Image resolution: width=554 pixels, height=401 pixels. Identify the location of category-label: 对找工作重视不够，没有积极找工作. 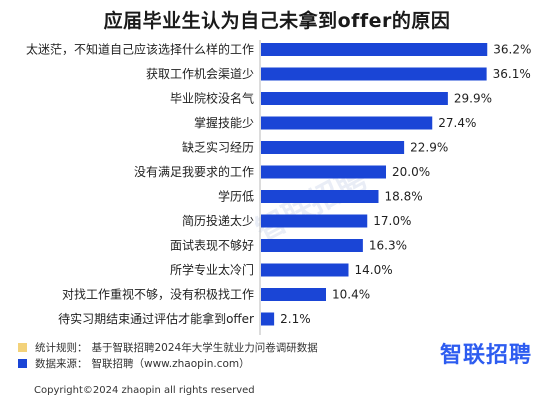
(158, 294).